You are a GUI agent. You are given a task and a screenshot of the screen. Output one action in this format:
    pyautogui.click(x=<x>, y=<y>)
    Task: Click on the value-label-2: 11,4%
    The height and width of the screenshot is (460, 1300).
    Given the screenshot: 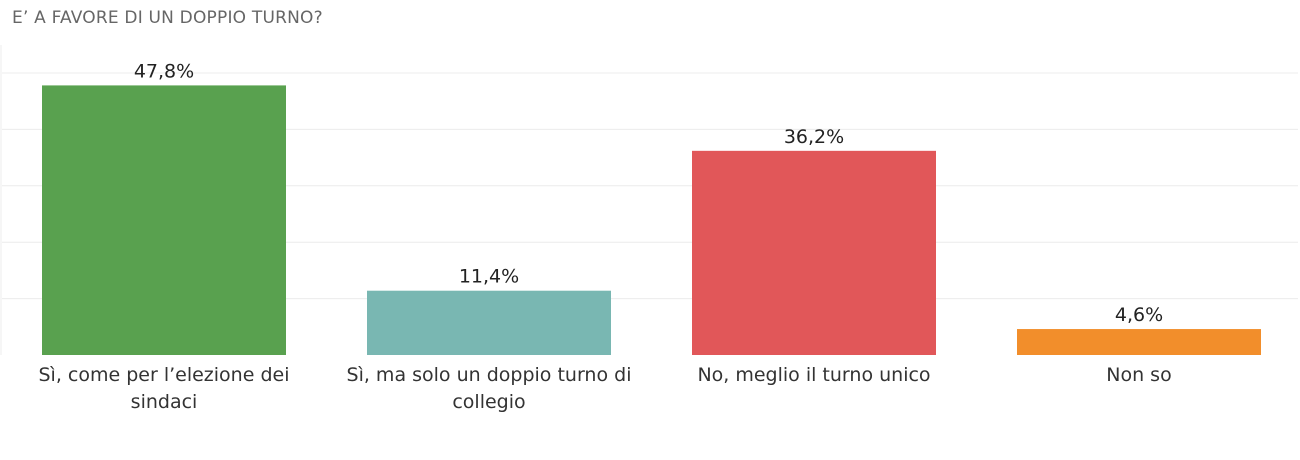 What is the action you would take?
    pyautogui.click(x=489, y=277)
    